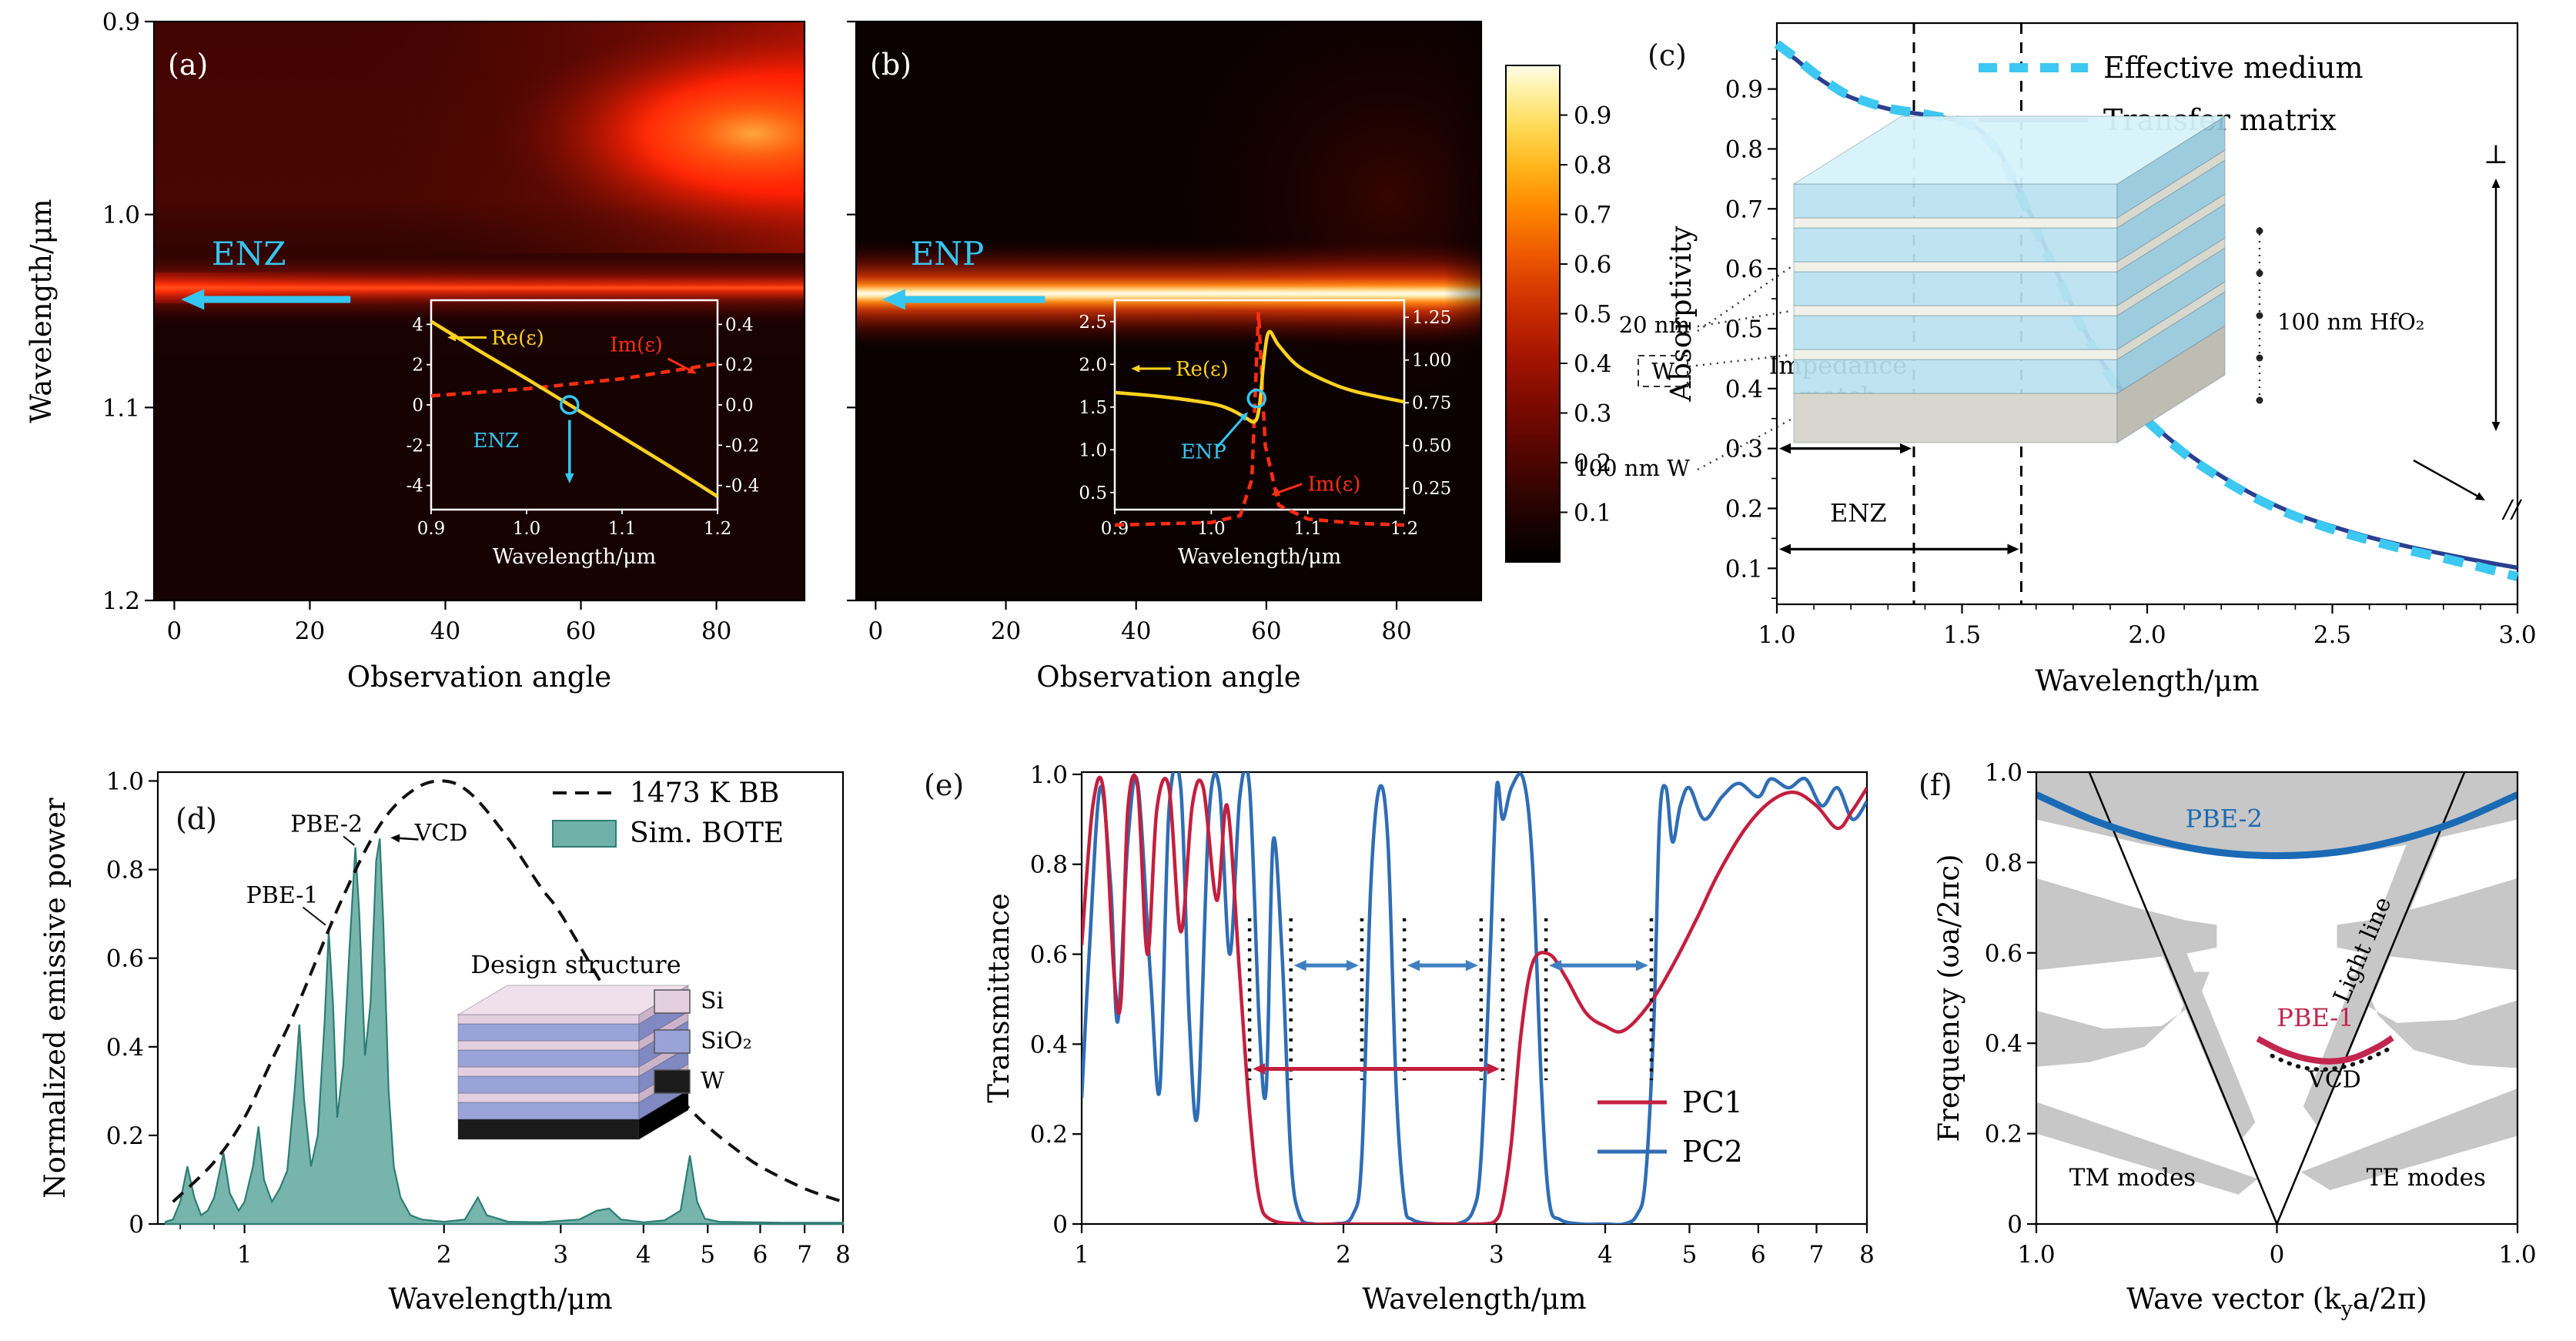 The width and height of the screenshot is (2576, 1341). I want to click on plot-frame-b, so click(1169, 311).